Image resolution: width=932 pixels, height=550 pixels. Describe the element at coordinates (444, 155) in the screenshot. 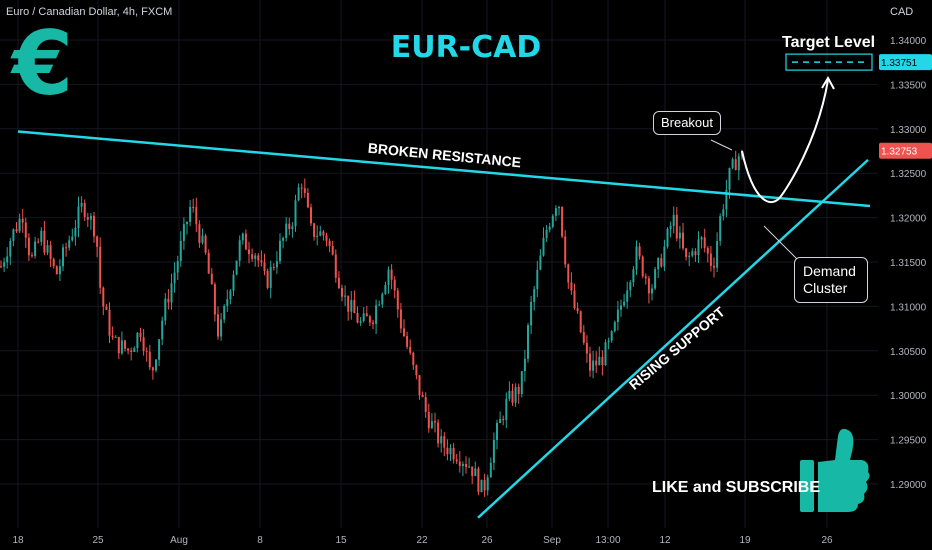

I see `broken-resistance-label: BROKEN RESISTANCE` at that location.